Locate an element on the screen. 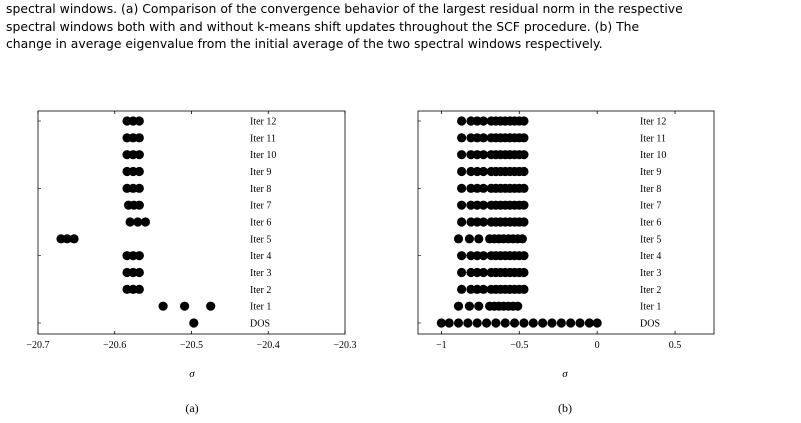  x-tick-label: −1 is located at coordinates (441, 345).